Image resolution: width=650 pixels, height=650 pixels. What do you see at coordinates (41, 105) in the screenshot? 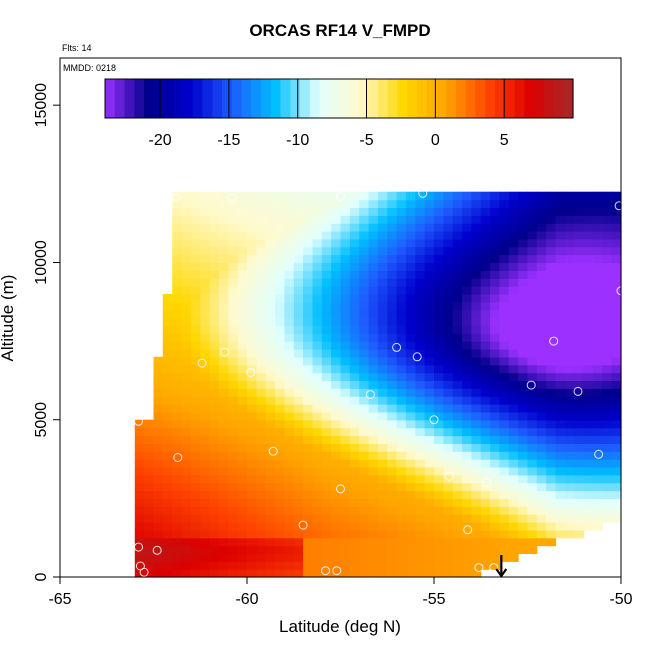
I see `y-tick-label: 15000` at bounding box center [41, 105].